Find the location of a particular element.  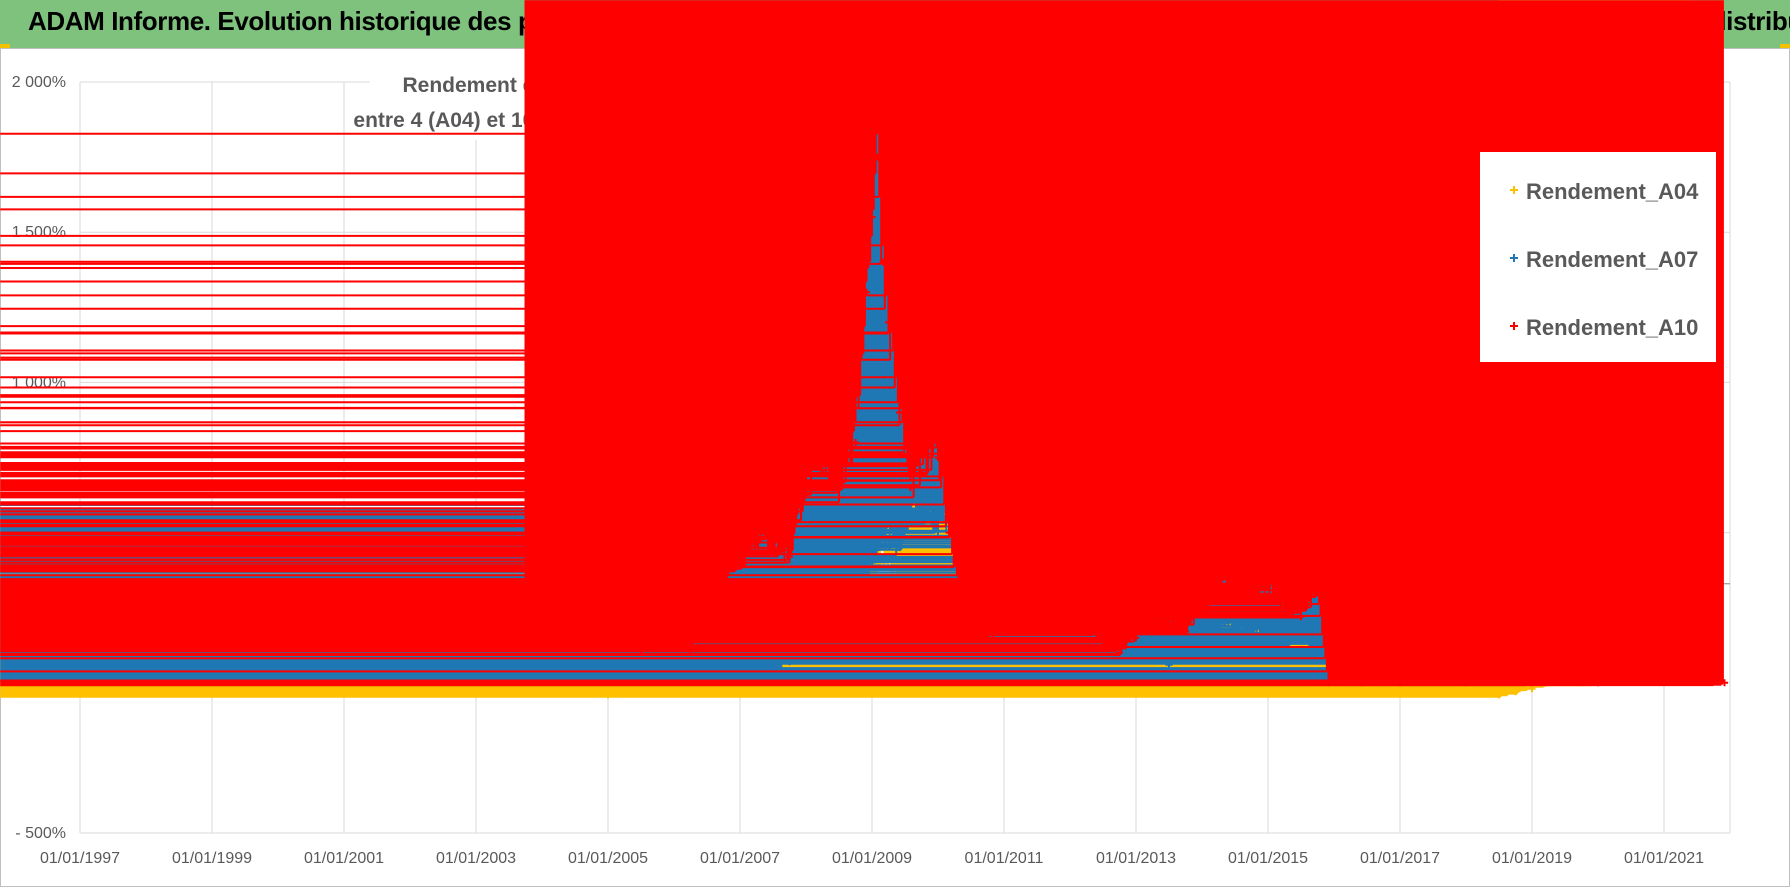

x-tick-label: 01/01/2015 is located at coordinates (1268, 858).